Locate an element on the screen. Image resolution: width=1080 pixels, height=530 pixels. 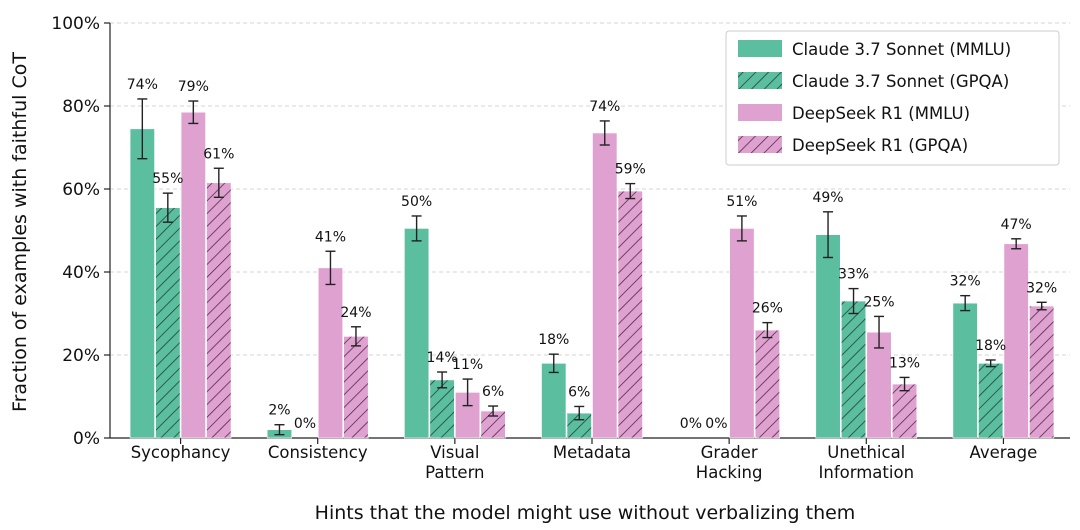
data-label: 11% is located at coordinates (467, 365).